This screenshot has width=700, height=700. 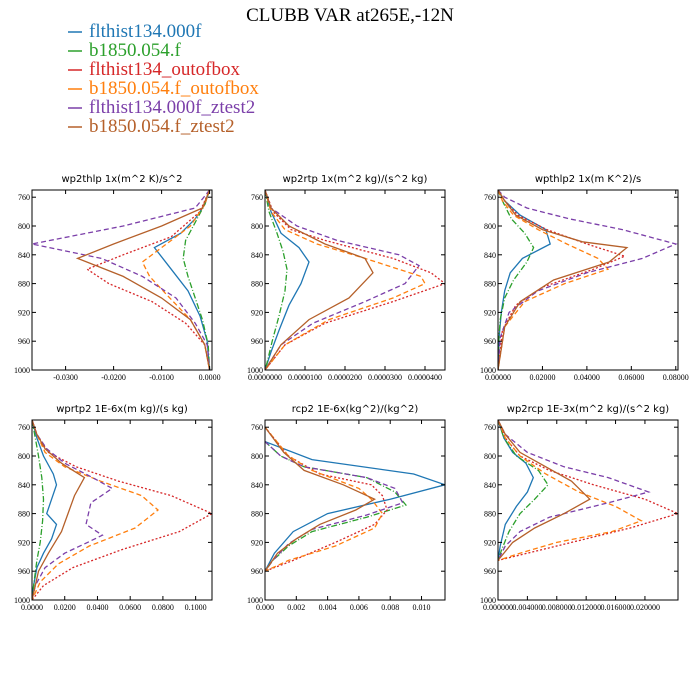 I want to click on legend-item: flthist134.000f_ztest2, so click(x=161, y=107).